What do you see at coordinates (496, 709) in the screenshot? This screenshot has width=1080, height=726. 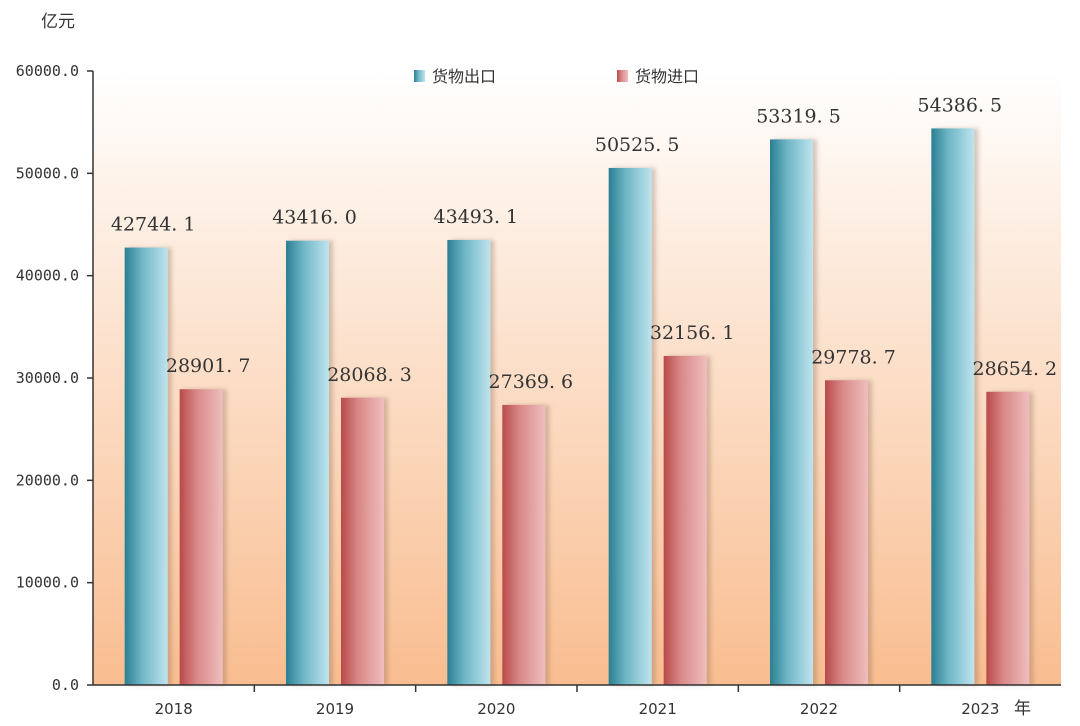 I see `x-tick-label: 2020` at bounding box center [496, 709].